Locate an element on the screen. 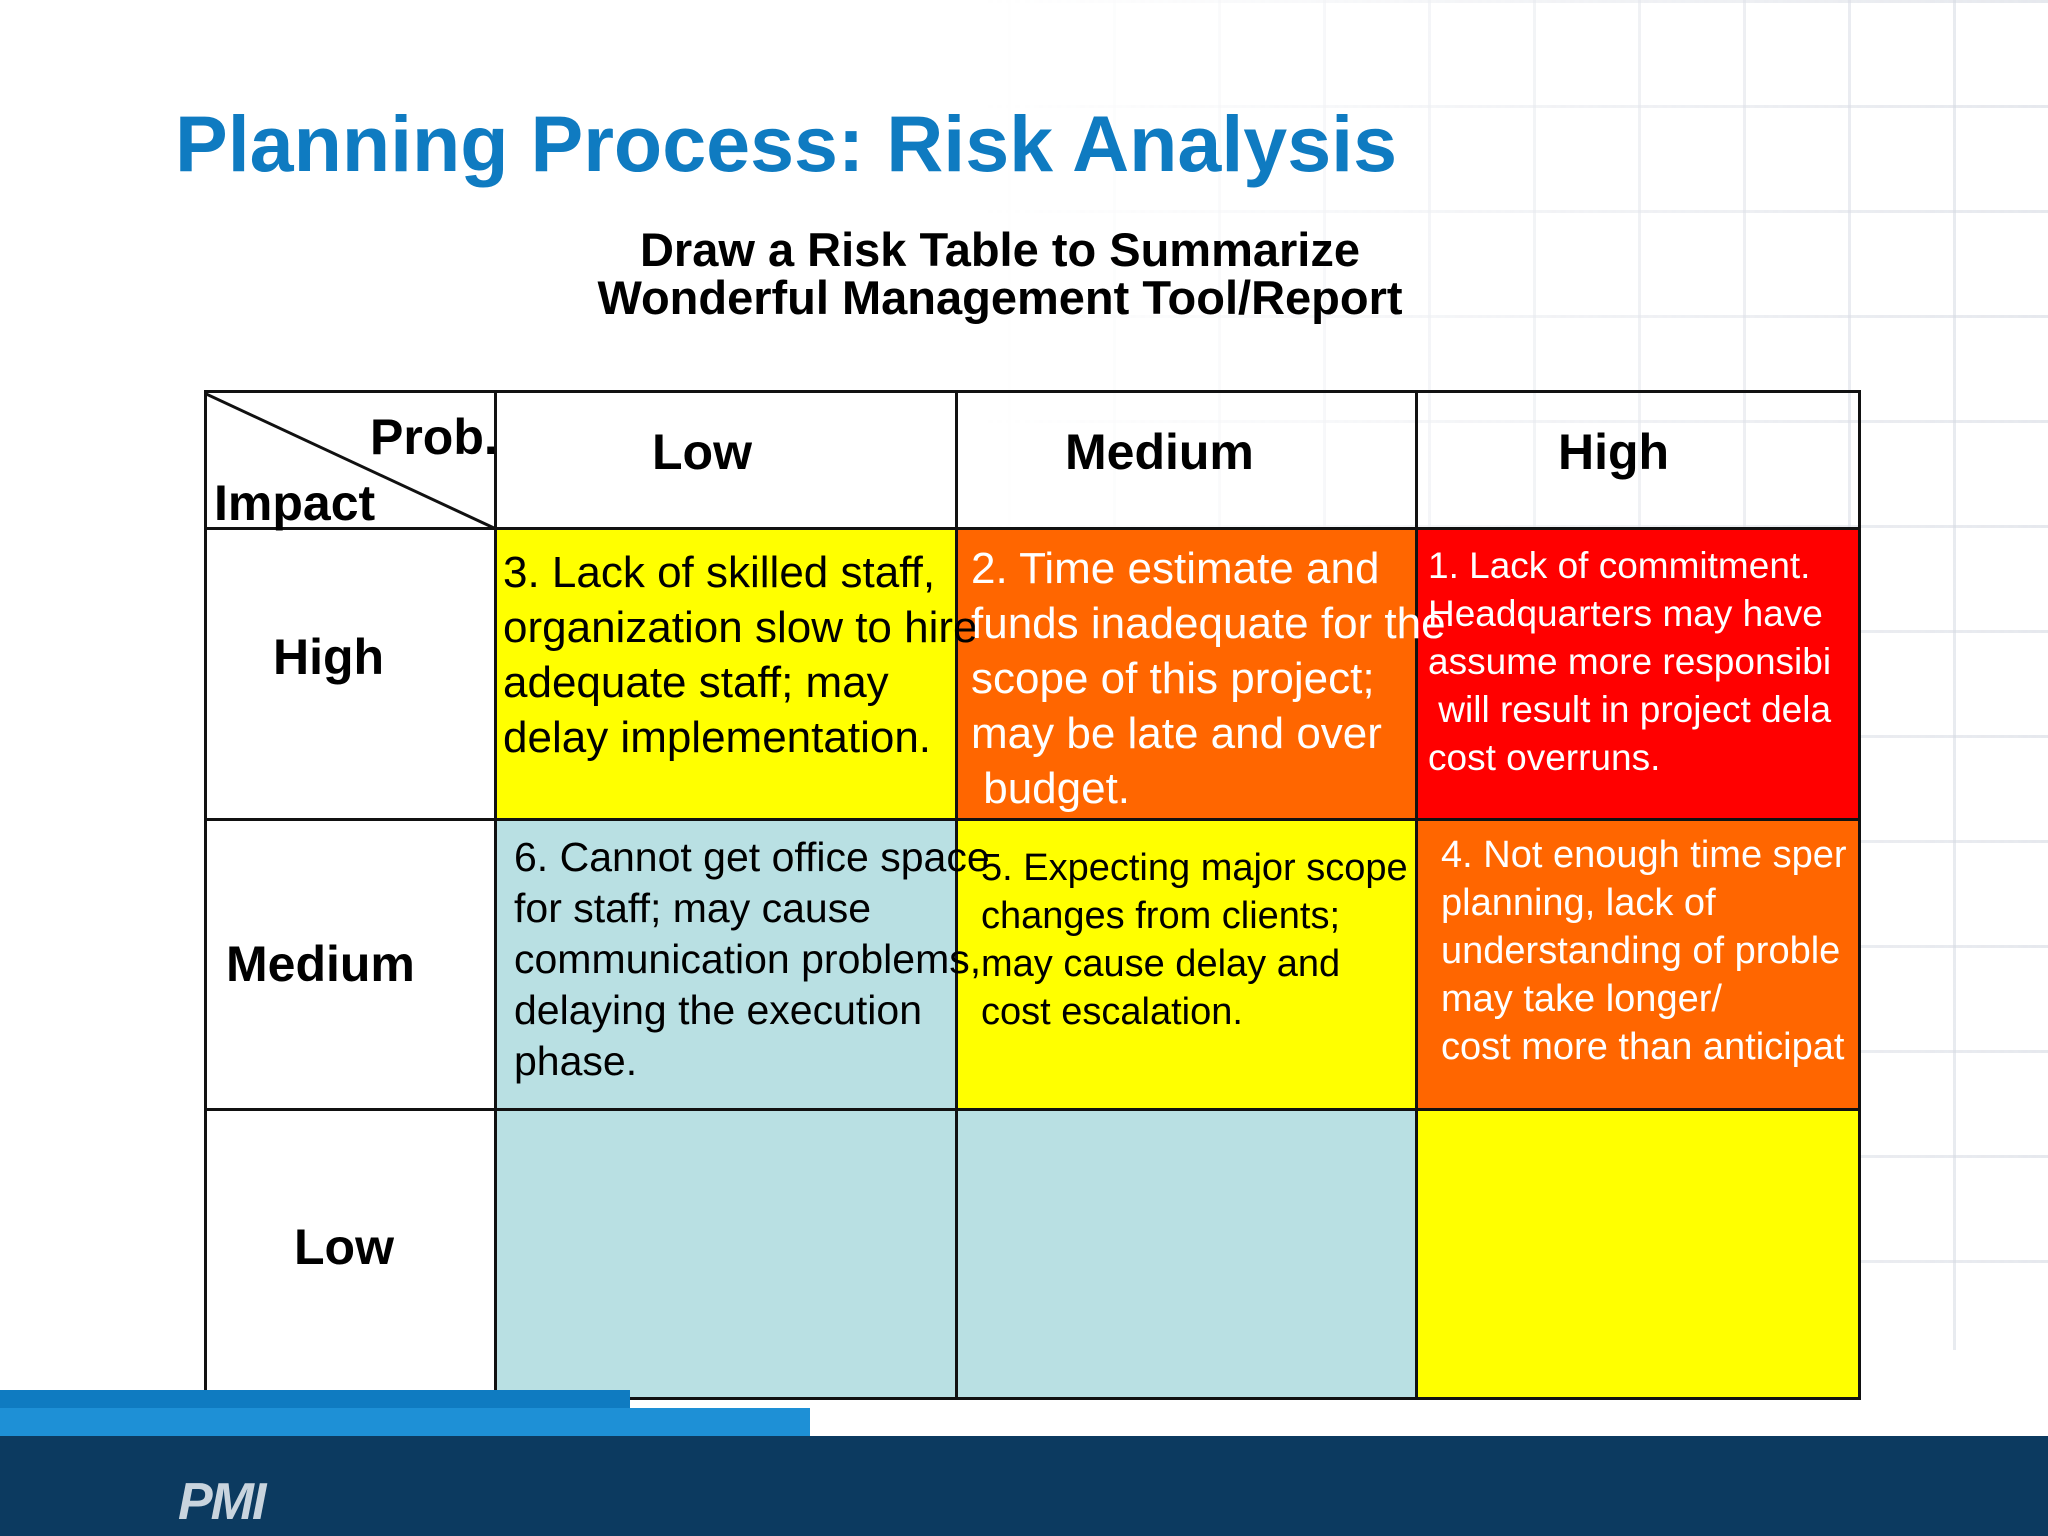 Image resolution: width=2048 pixels, height=1536 pixels. cell-medium-impact-low-prob is located at coordinates (725, 964).